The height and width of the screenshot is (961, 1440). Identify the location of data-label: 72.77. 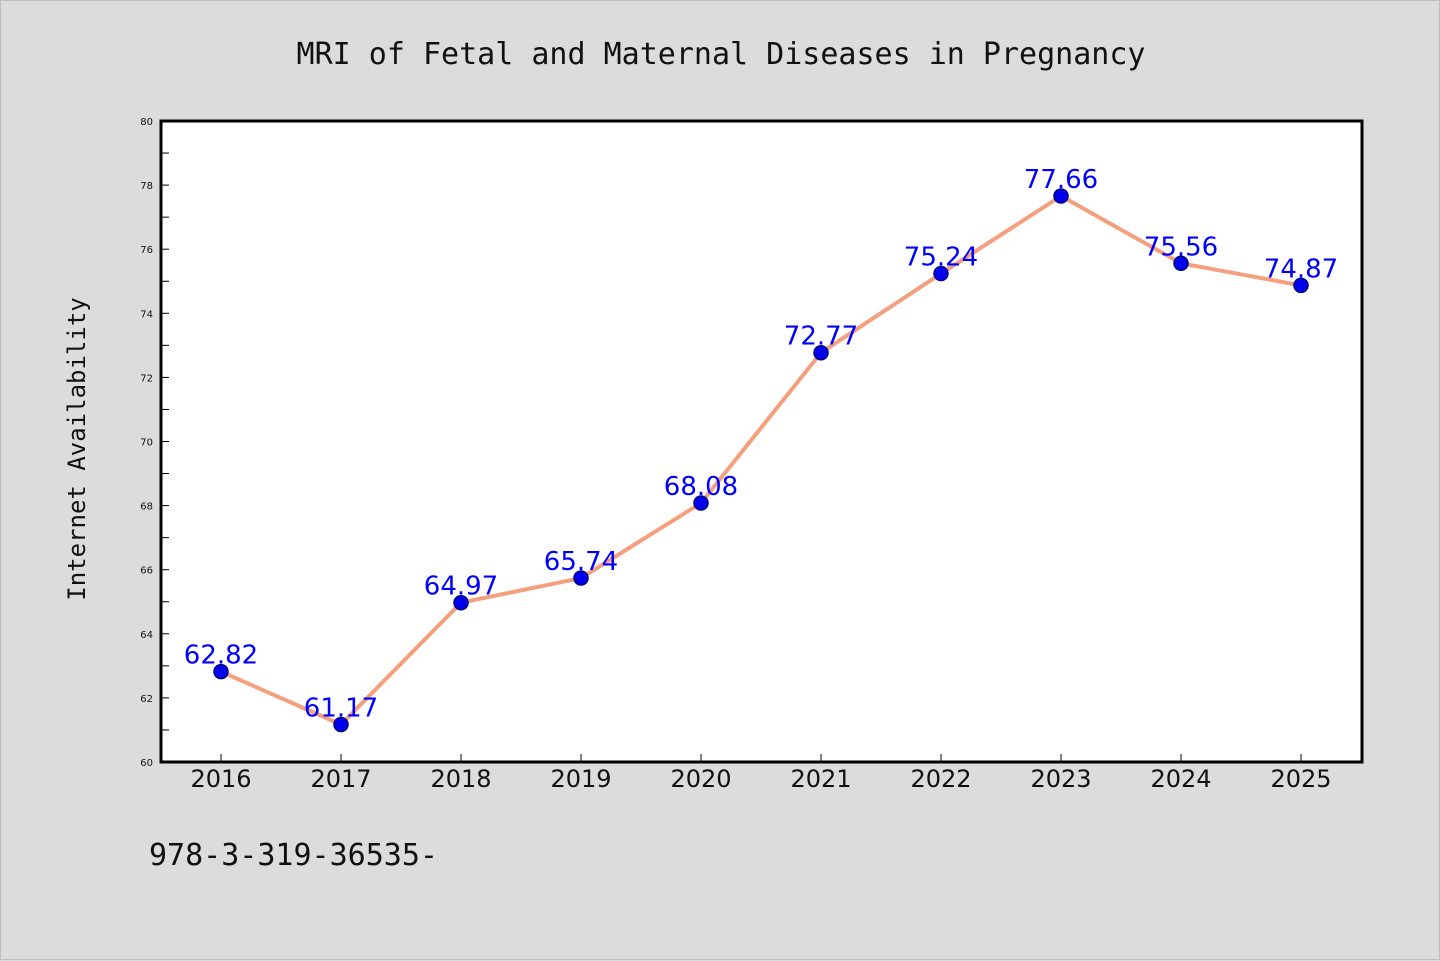
(821, 337).